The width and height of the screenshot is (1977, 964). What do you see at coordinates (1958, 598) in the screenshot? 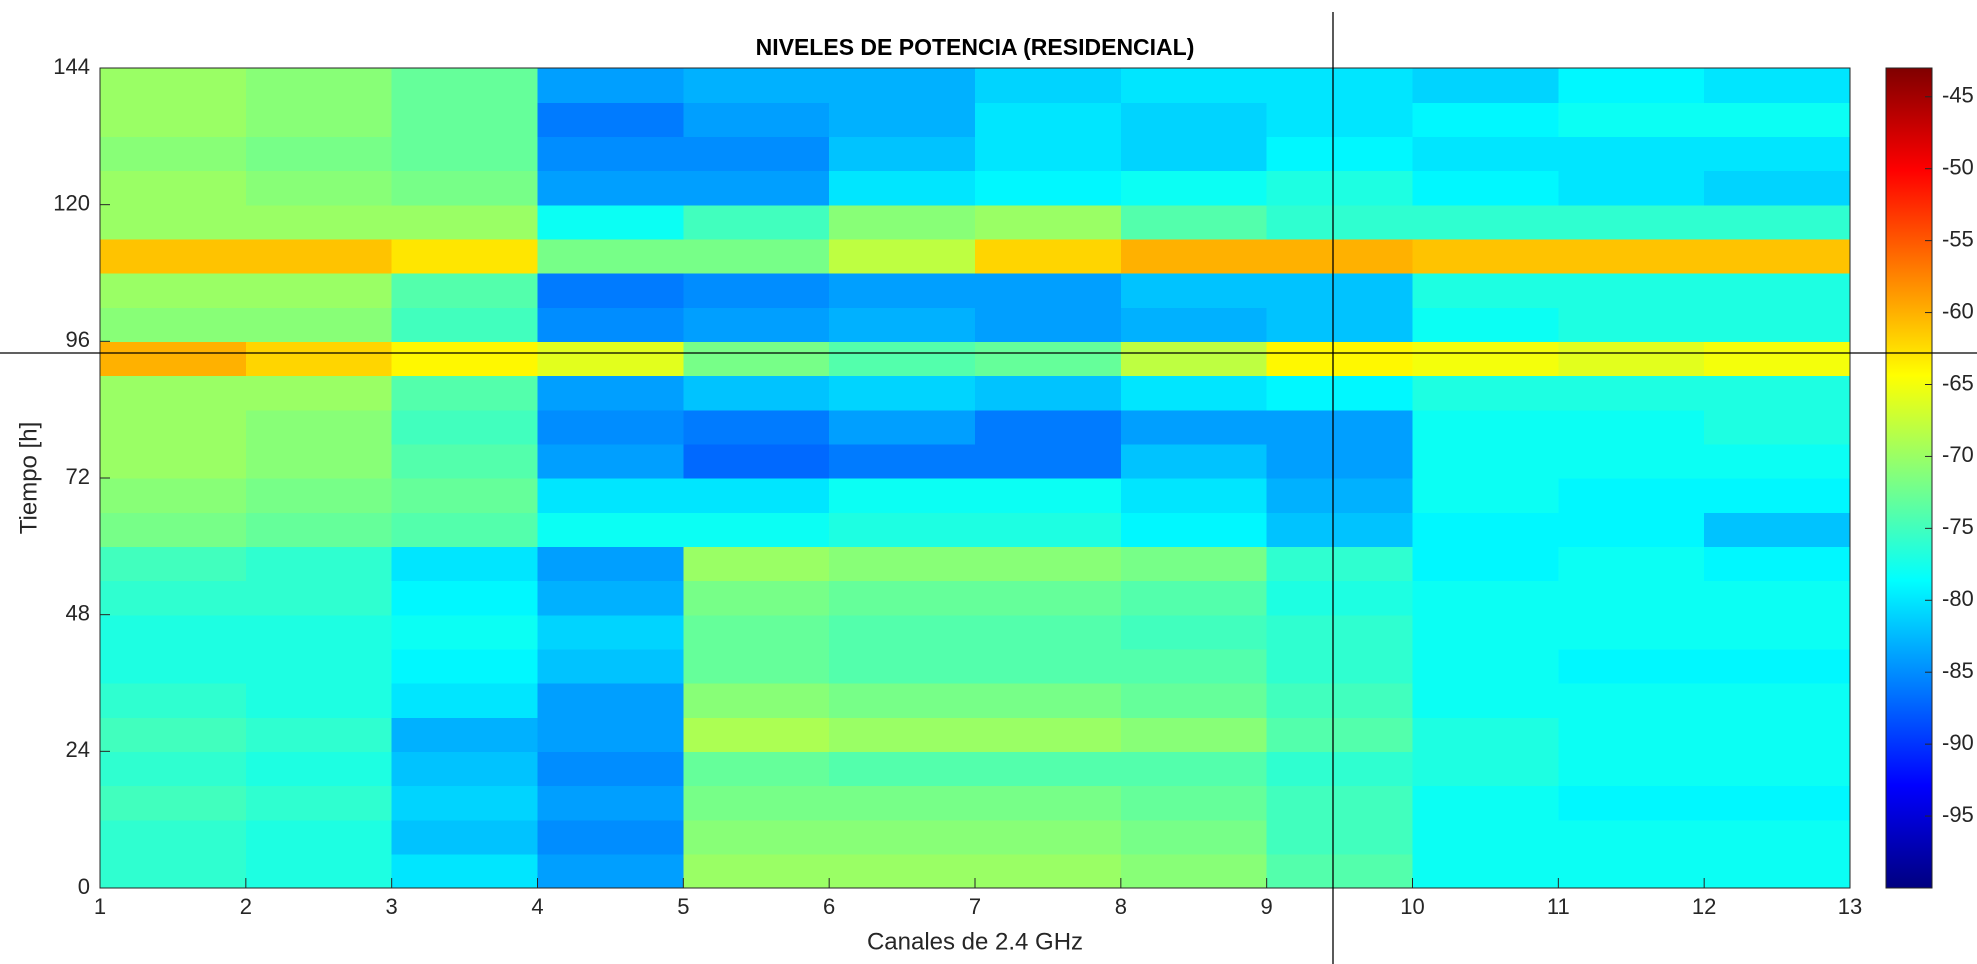
I see `colorbar-tick-label: -80` at bounding box center [1958, 598].